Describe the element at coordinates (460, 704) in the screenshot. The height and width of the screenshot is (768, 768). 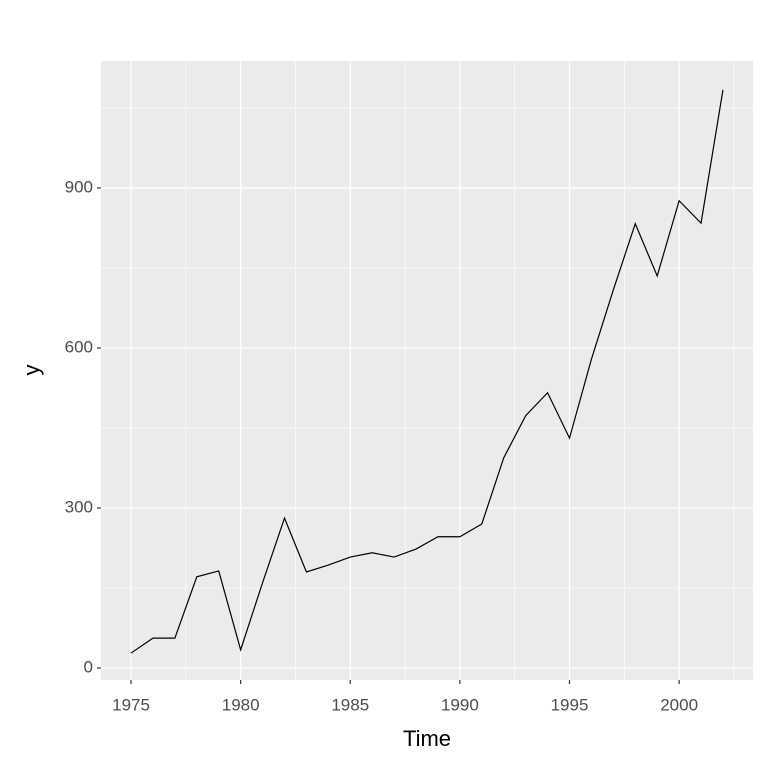
I see `x-tick-label: 1990` at that location.